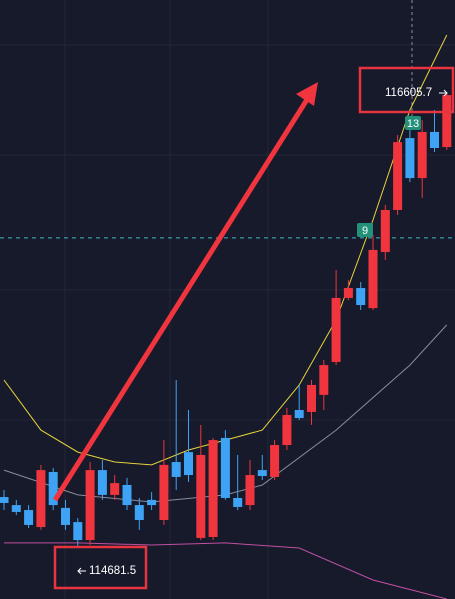 The height and width of the screenshot is (599, 455). I want to click on high-box, so click(406, 90).